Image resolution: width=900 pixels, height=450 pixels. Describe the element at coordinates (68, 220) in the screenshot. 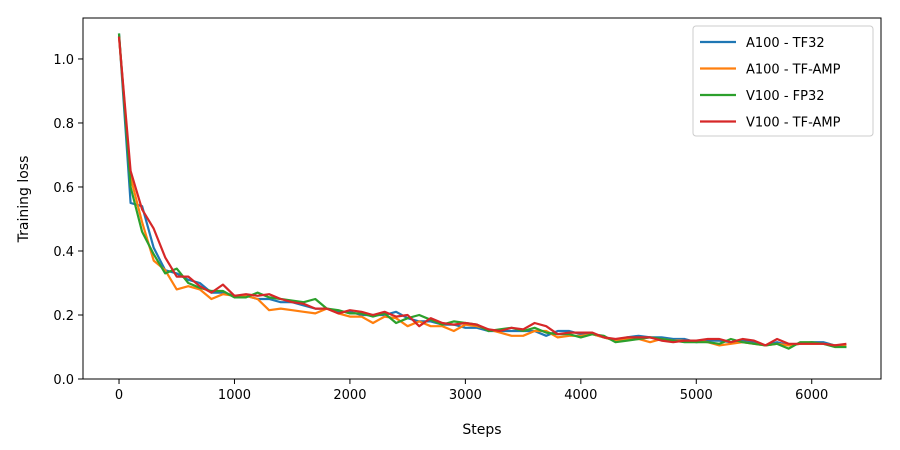

I see `y-axis-ticks: 0.0 0.2 0.4 0.6 0.8 1.0` at that location.